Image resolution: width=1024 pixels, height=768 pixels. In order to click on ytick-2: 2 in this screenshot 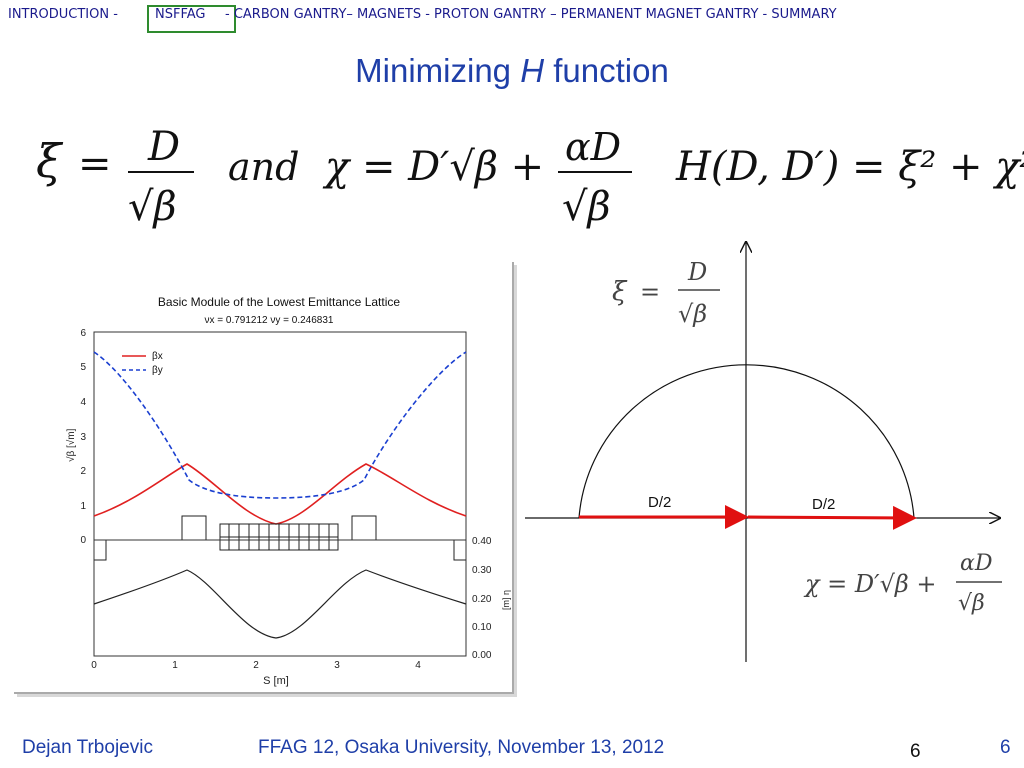, I will do `click(83, 471)`.